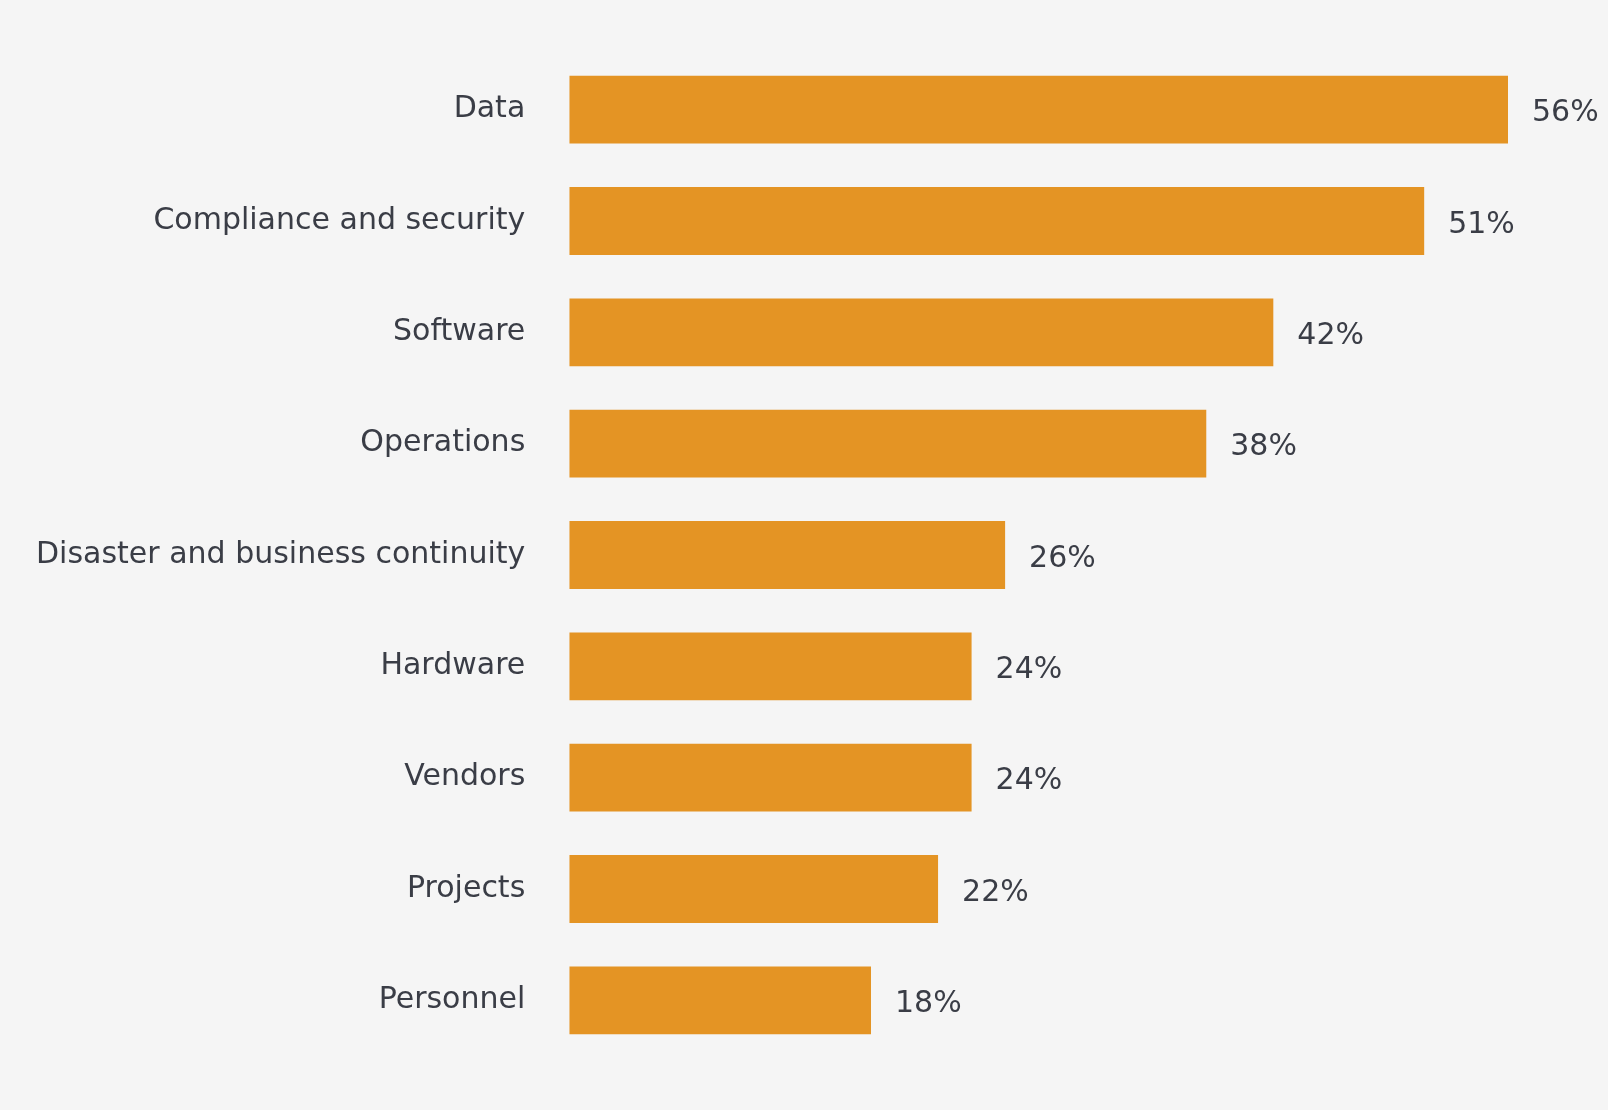  What do you see at coordinates (1062, 556) in the screenshot?
I see `data-label: 26%` at bounding box center [1062, 556].